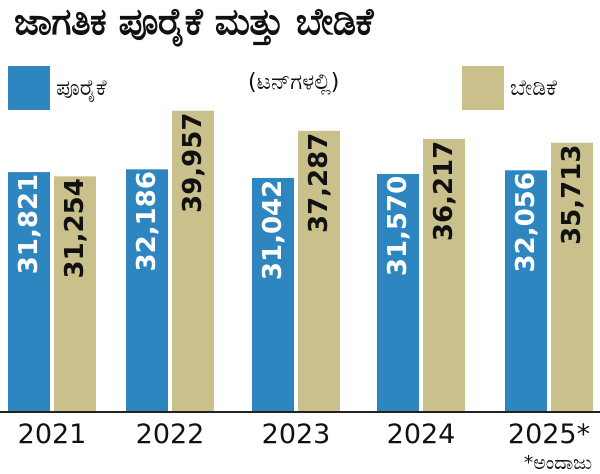 This screenshot has width=600, height=474. Describe the element at coordinates (421, 434) in the screenshot. I see `x-tick-label-2024: 2024` at that location.